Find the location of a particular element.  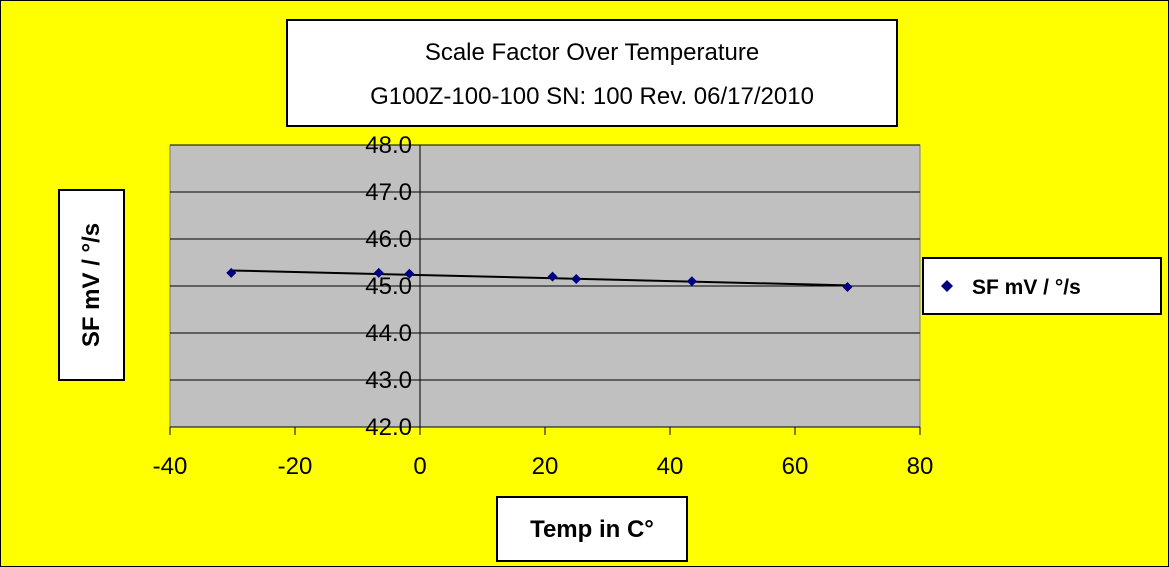

x-tick-label: 20 is located at coordinates (545, 466).